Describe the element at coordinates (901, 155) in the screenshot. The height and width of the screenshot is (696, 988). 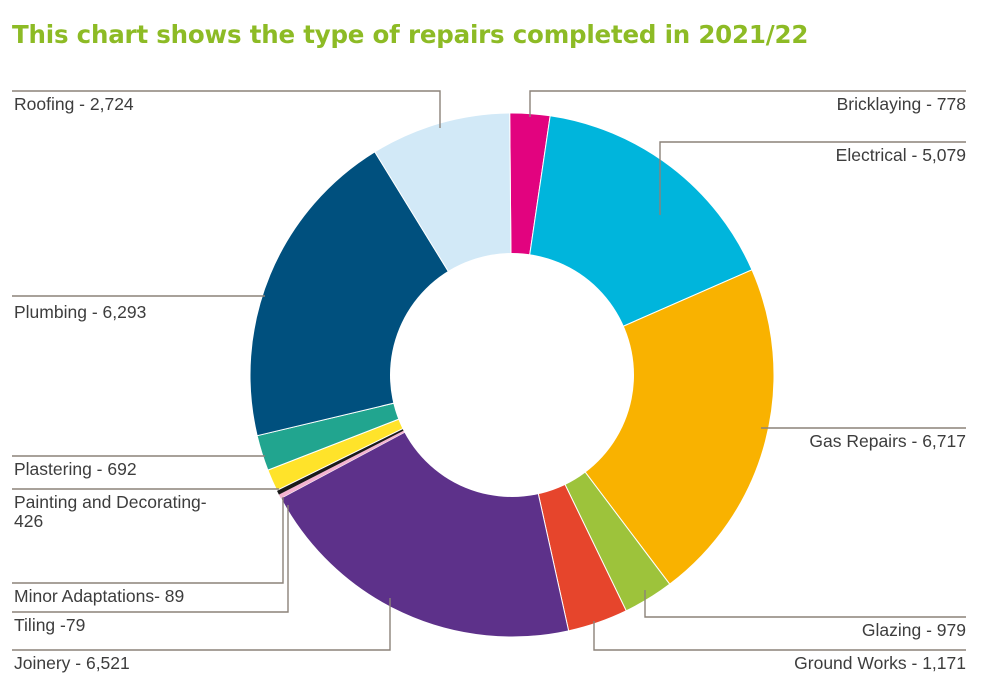
I see `label-electrical: Electrical - 5,079` at that location.